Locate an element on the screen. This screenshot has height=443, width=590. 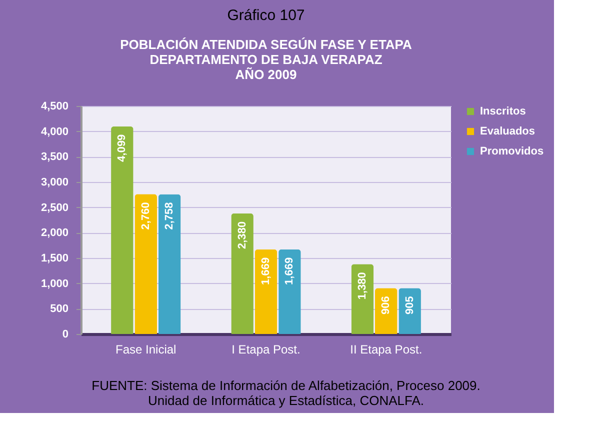
data-label: 906 is located at coordinates (386, 305).